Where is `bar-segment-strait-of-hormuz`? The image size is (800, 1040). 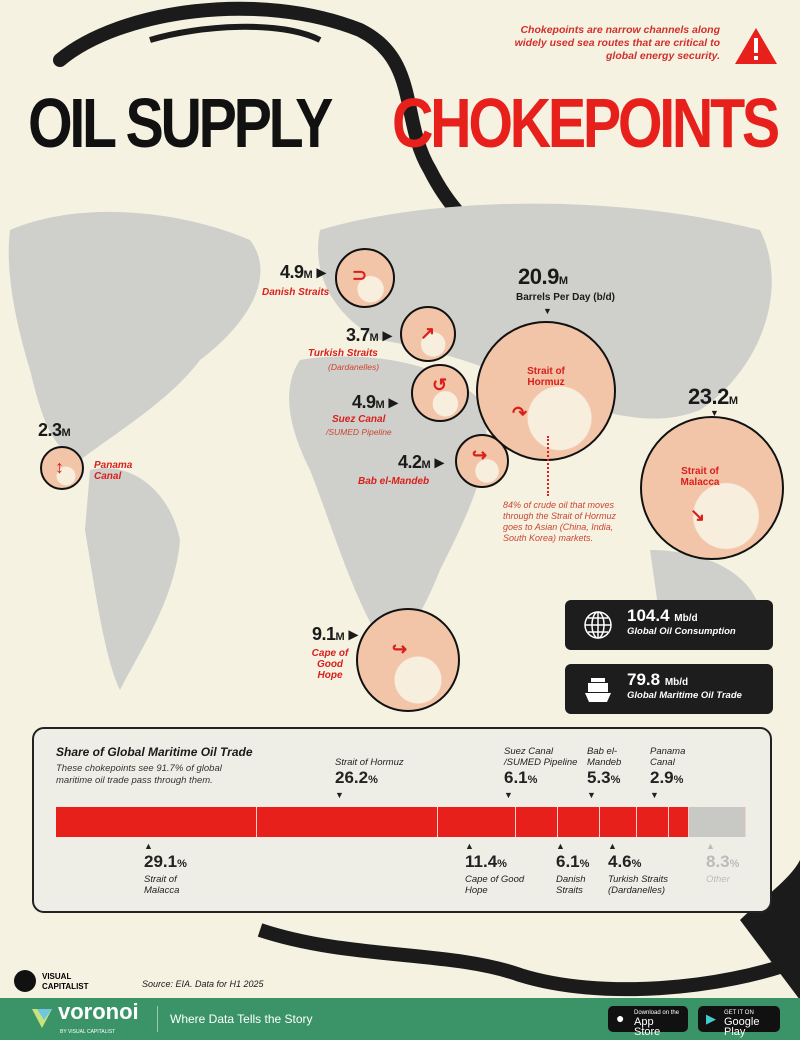 bar-segment-strait-of-hormuz is located at coordinates (347, 822).